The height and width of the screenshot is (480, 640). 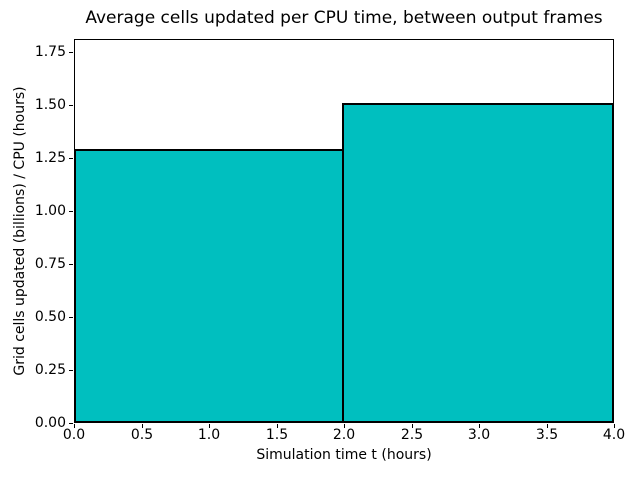 What do you see at coordinates (50, 158) in the screenshot?
I see `y-tick-label: 1.25` at bounding box center [50, 158].